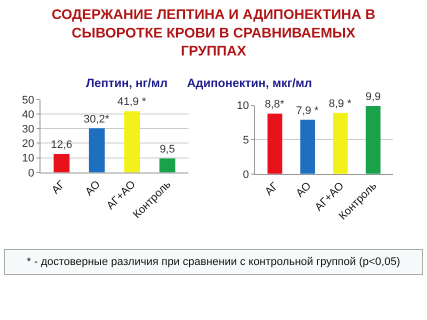  Describe the element at coordinates (132, 102) in the screenshot. I see `data-label: 41,9 *` at that location.